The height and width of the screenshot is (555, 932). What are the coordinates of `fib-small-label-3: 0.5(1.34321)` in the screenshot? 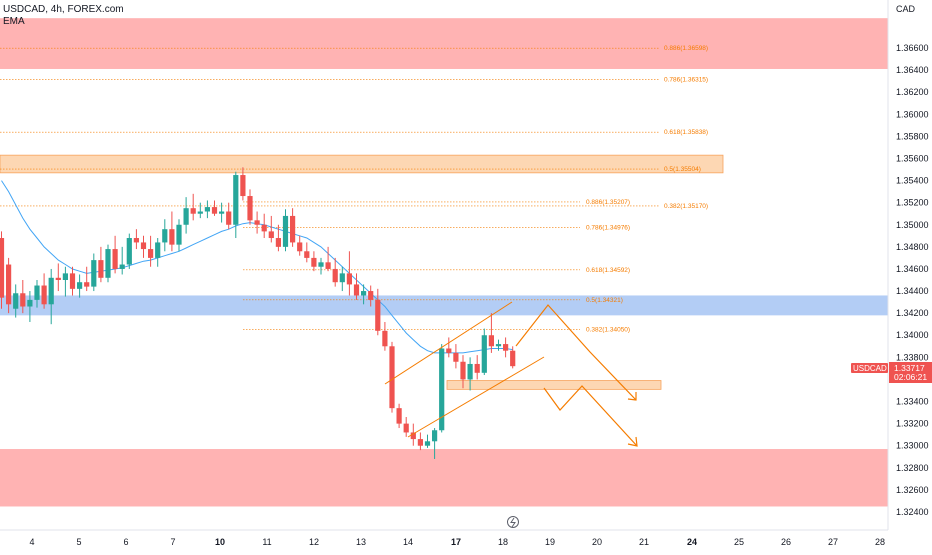 It's located at (604, 300).